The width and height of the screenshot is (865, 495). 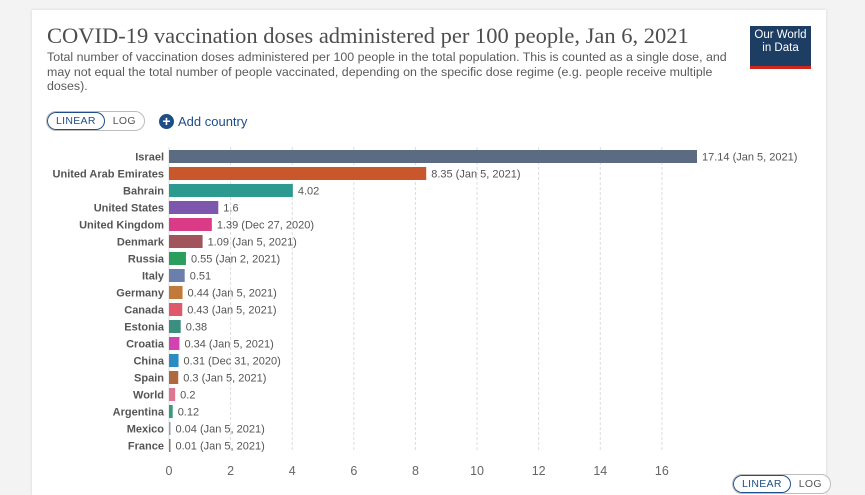 I want to click on scale-toggle-bottom: LINEAR LOG, so click(x=781, y=484).